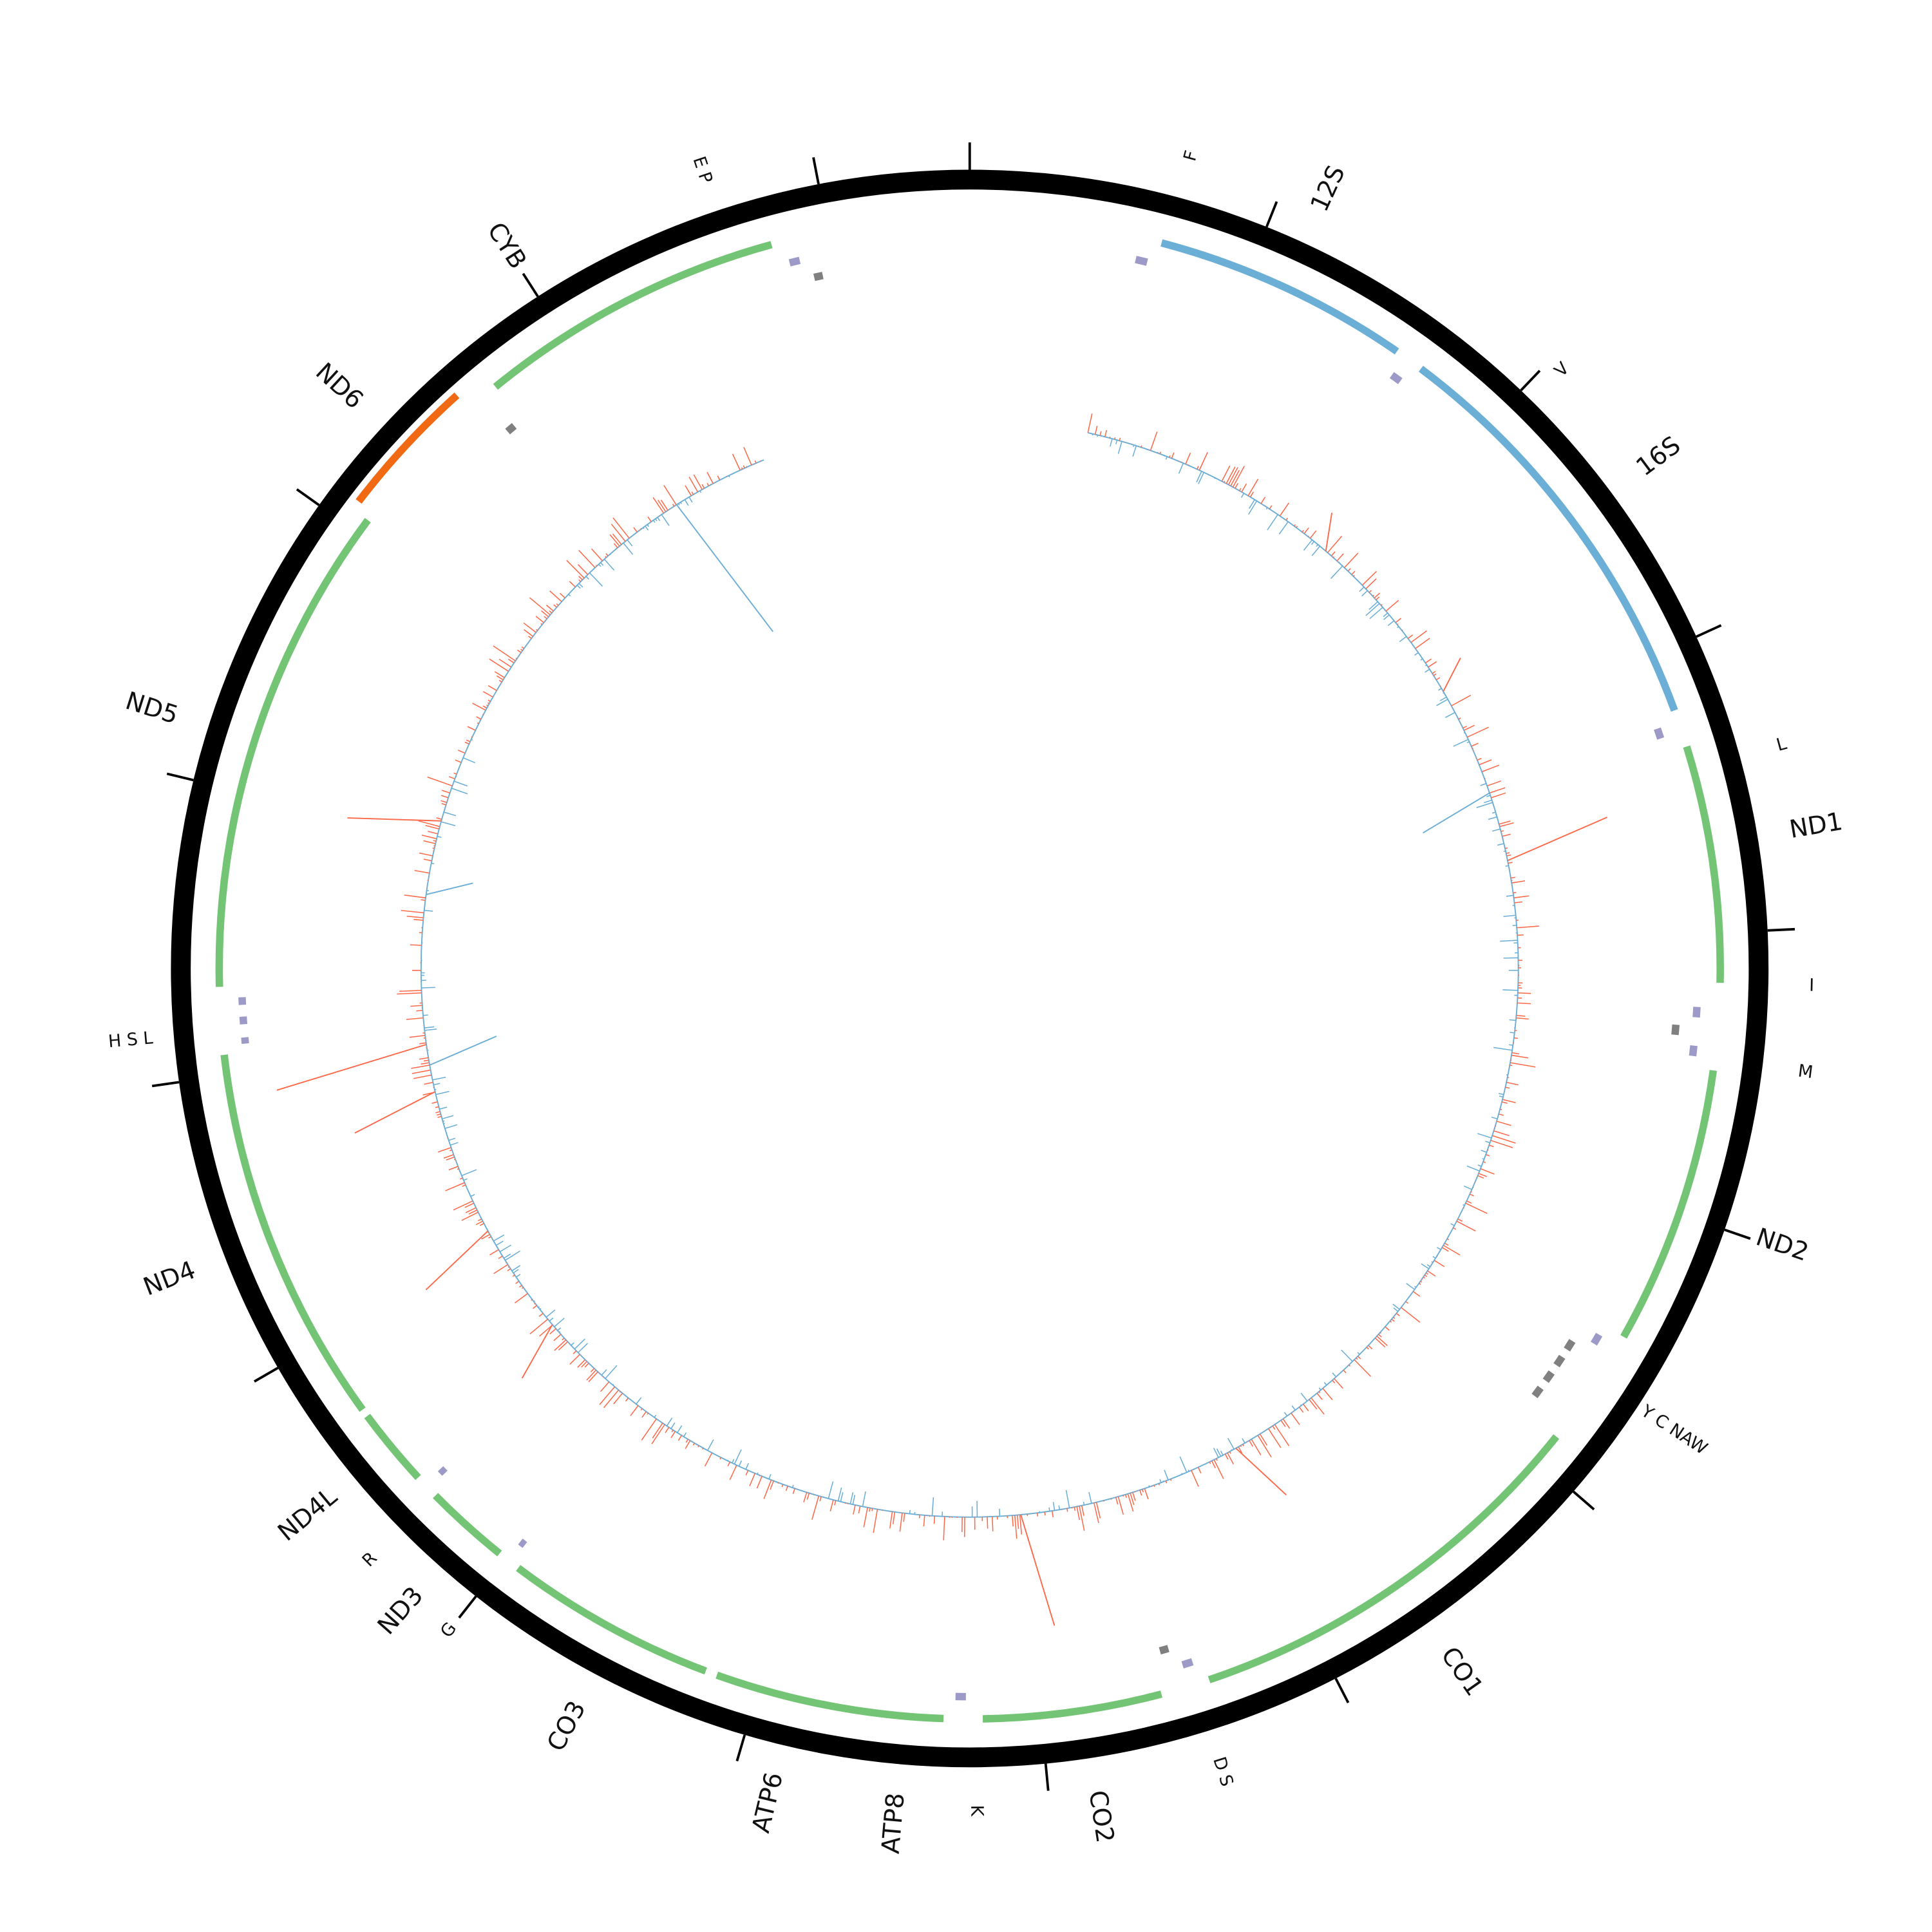  I want to click on feature-a-arc, so click(1570, 1345).